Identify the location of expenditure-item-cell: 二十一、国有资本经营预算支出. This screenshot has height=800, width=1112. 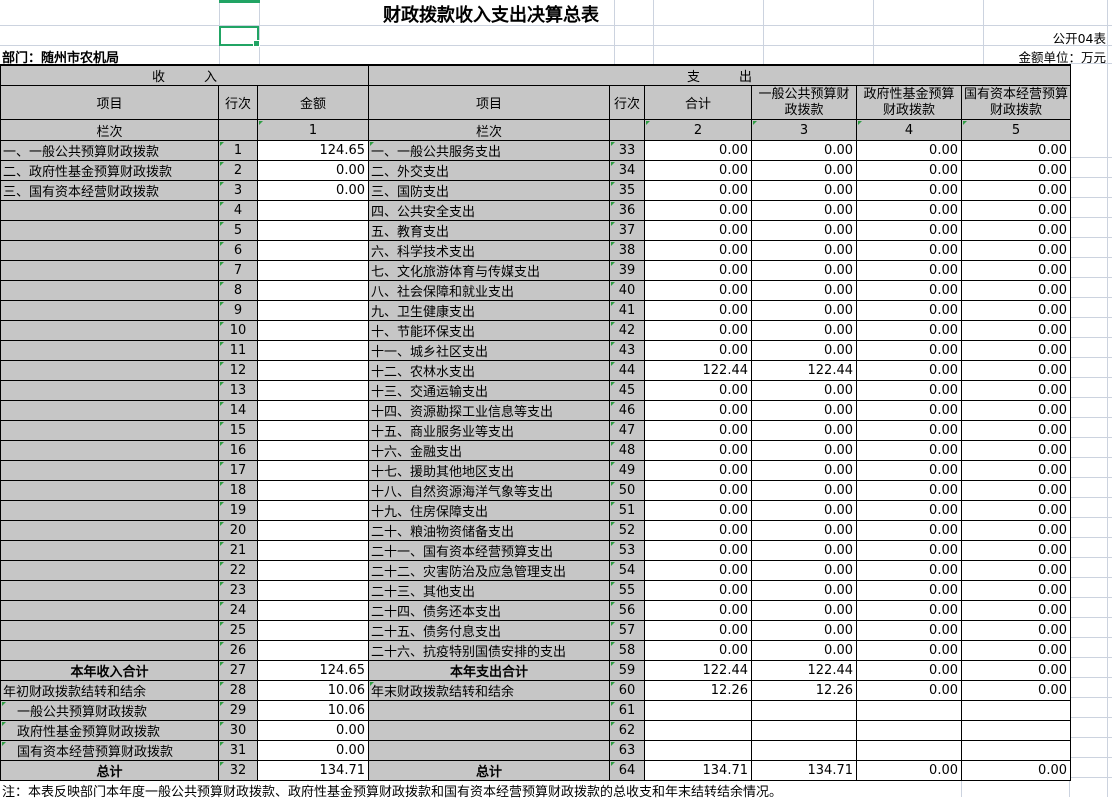
(489, 550).